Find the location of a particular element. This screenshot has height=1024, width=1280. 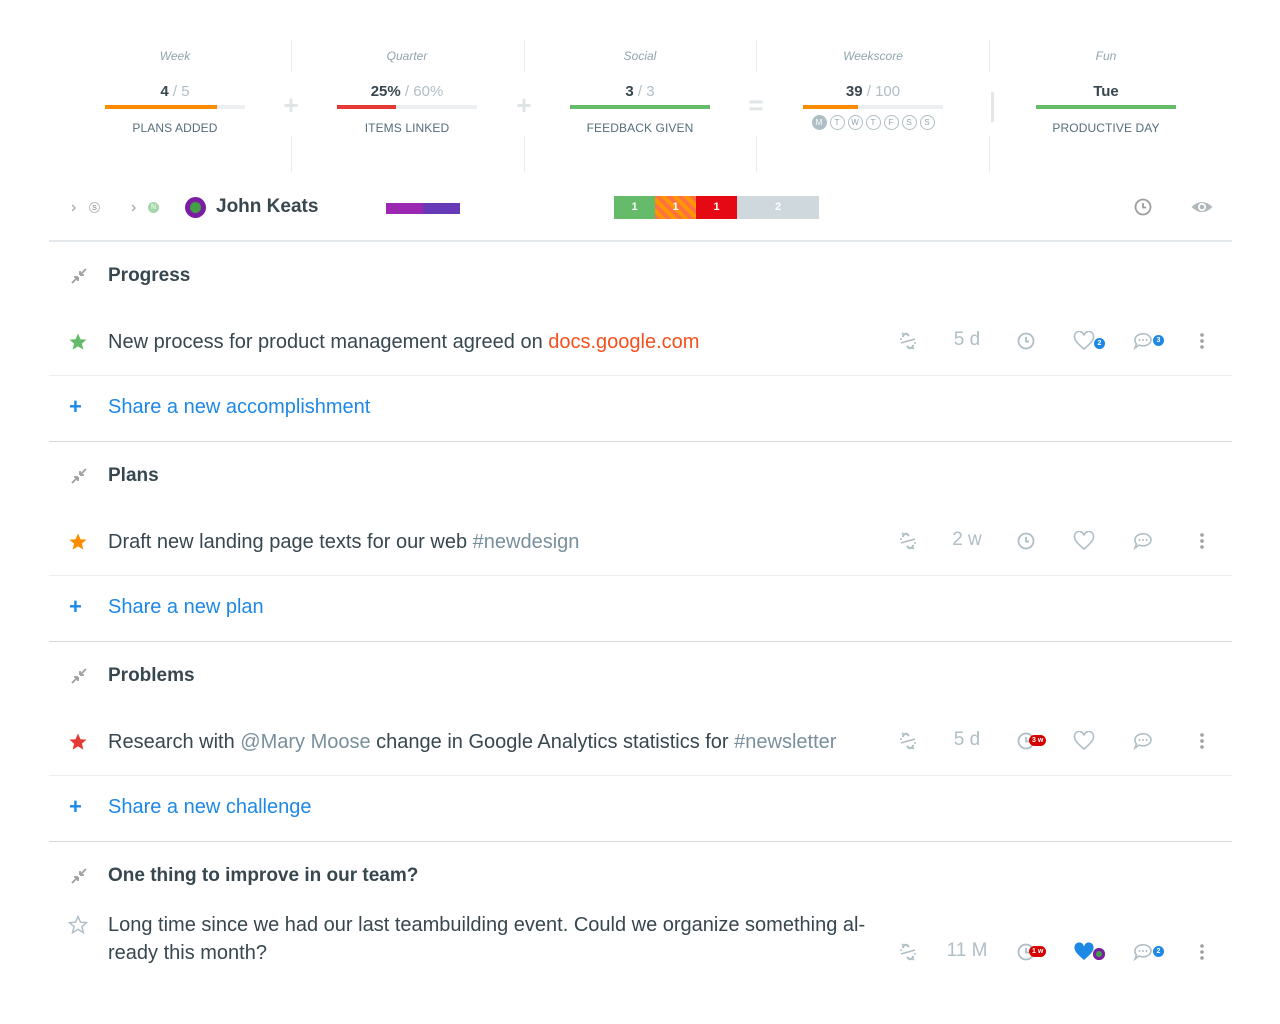

add-item-row: + Share a new challenge is located at coordinates (640, 809).